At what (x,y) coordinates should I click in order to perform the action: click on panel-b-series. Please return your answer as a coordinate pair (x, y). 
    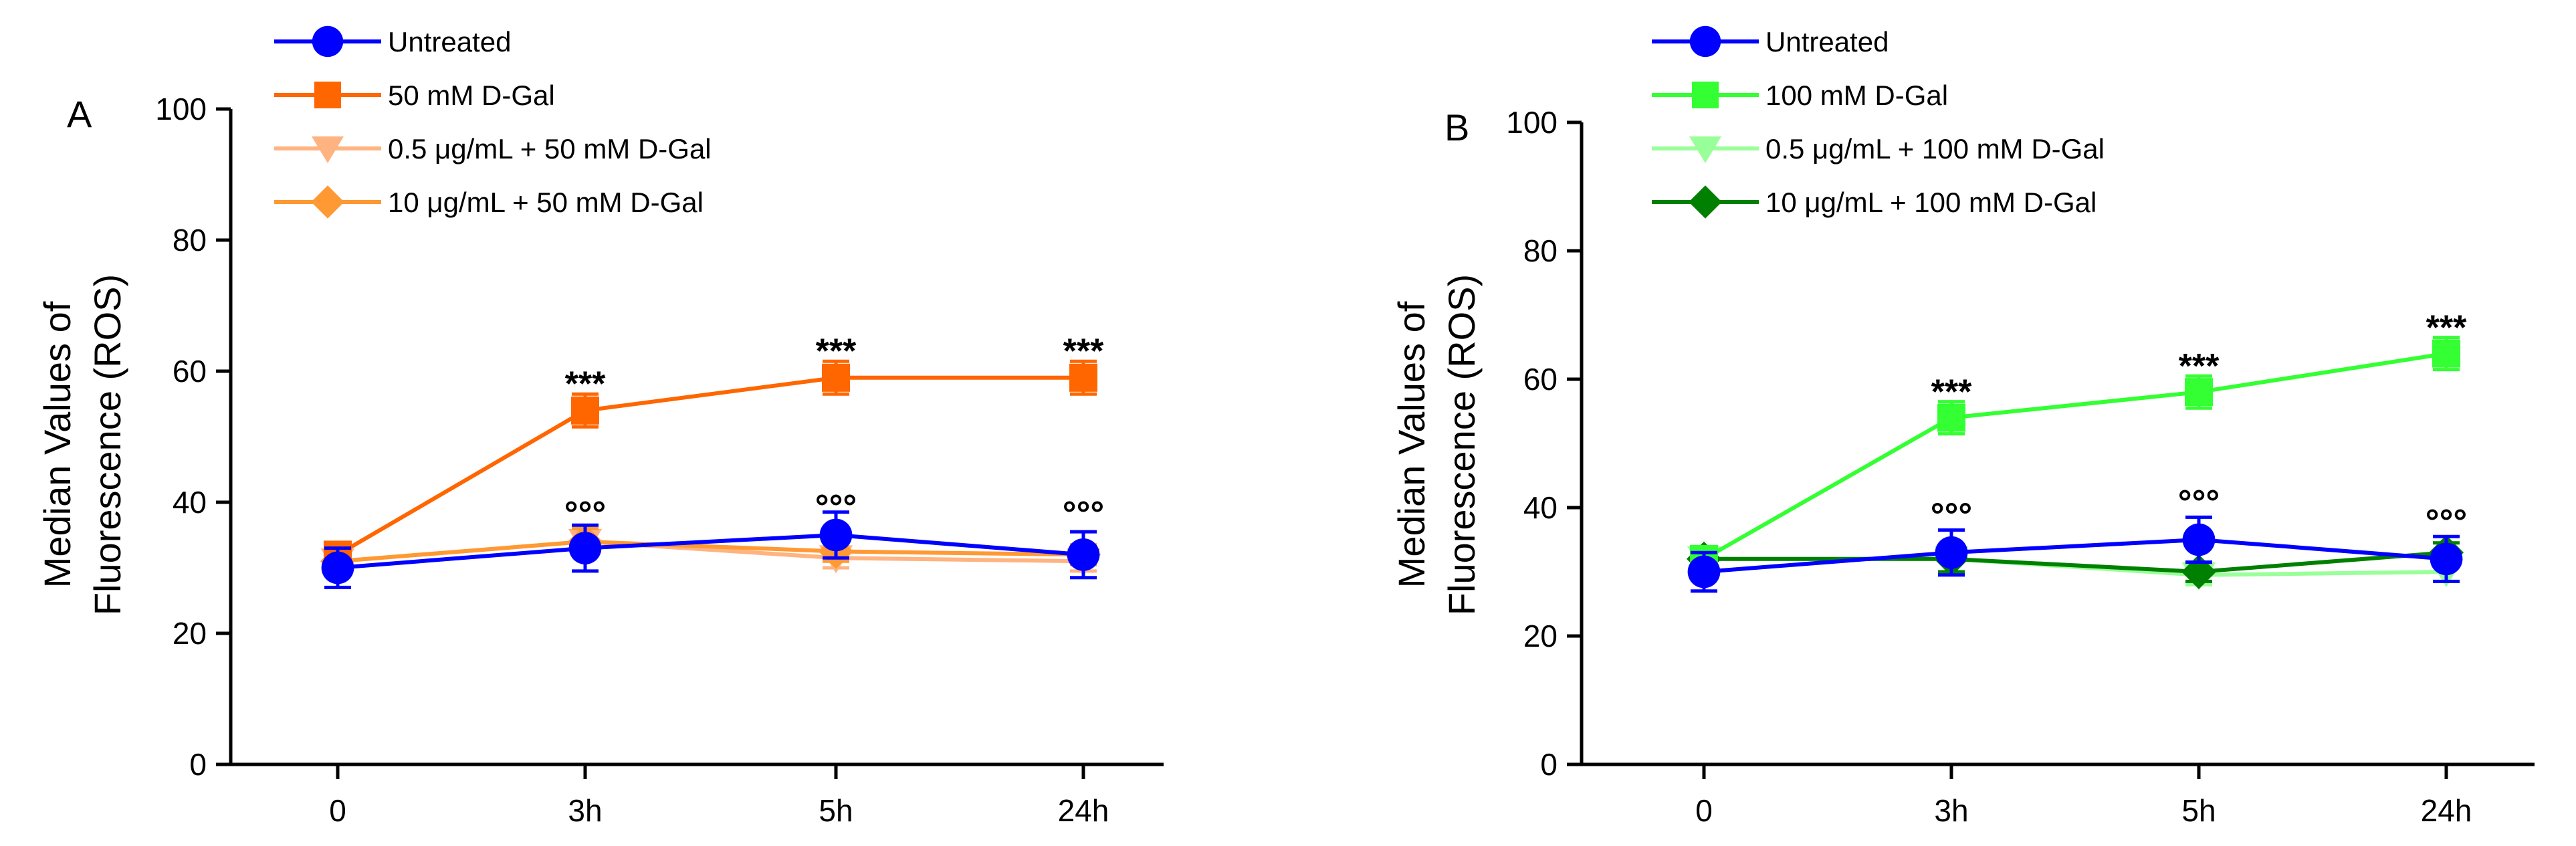
    Looking at the image, I should click on (2075, 464).